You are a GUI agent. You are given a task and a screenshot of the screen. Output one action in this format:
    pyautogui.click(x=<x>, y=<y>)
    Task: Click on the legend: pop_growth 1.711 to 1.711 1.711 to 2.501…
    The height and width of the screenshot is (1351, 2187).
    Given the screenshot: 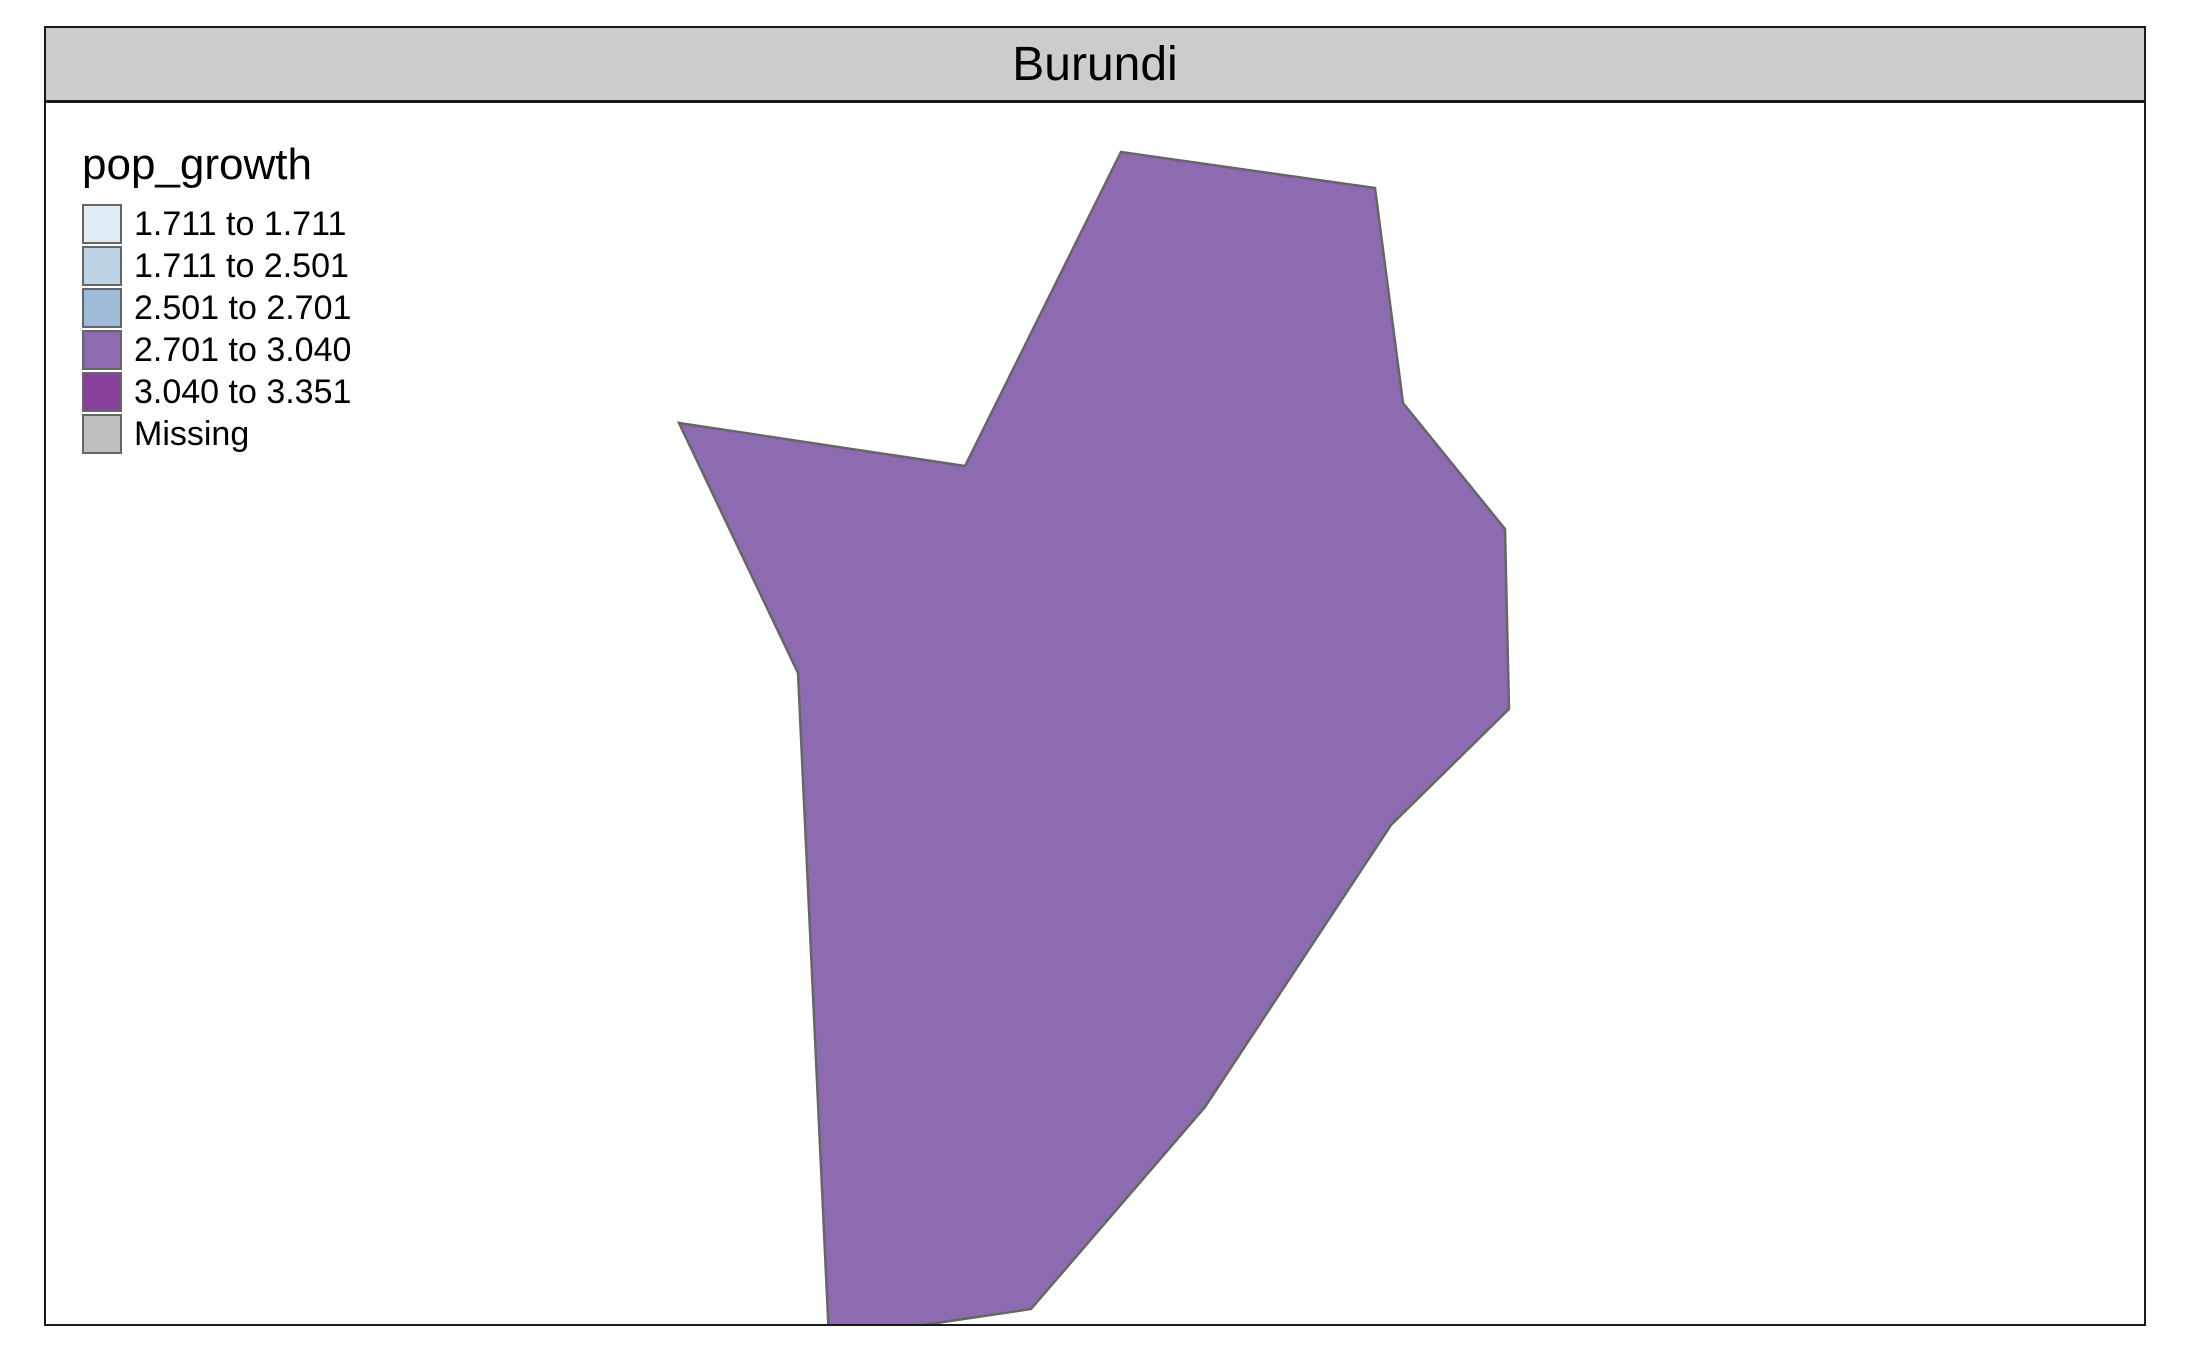 What is the action you would take?
    pyautogui.click(x=216, y=299)
    